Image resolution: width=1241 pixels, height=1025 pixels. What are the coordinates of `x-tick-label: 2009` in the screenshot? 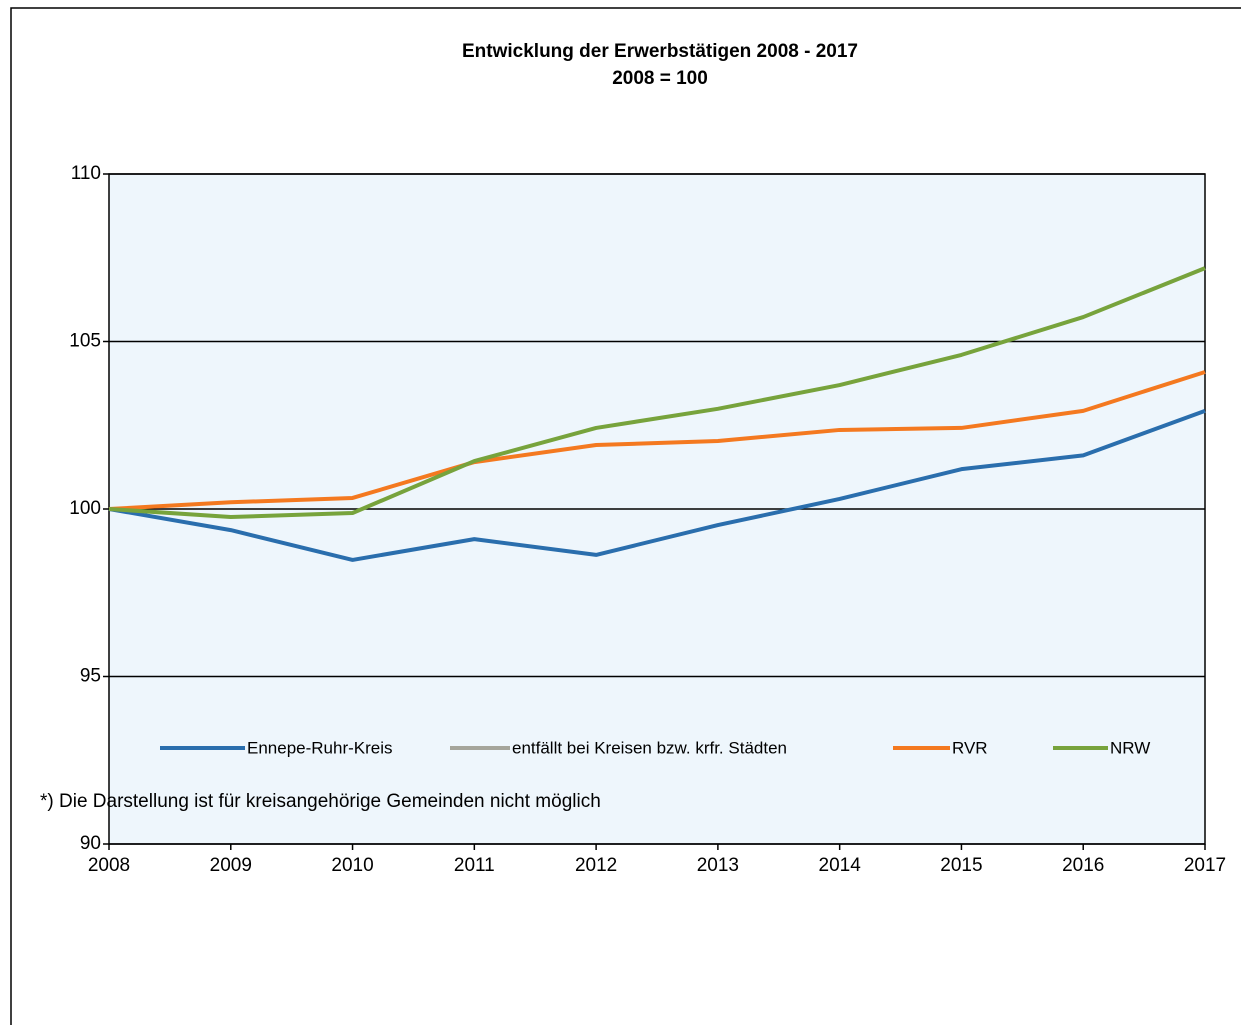 It's located at (231, 865).